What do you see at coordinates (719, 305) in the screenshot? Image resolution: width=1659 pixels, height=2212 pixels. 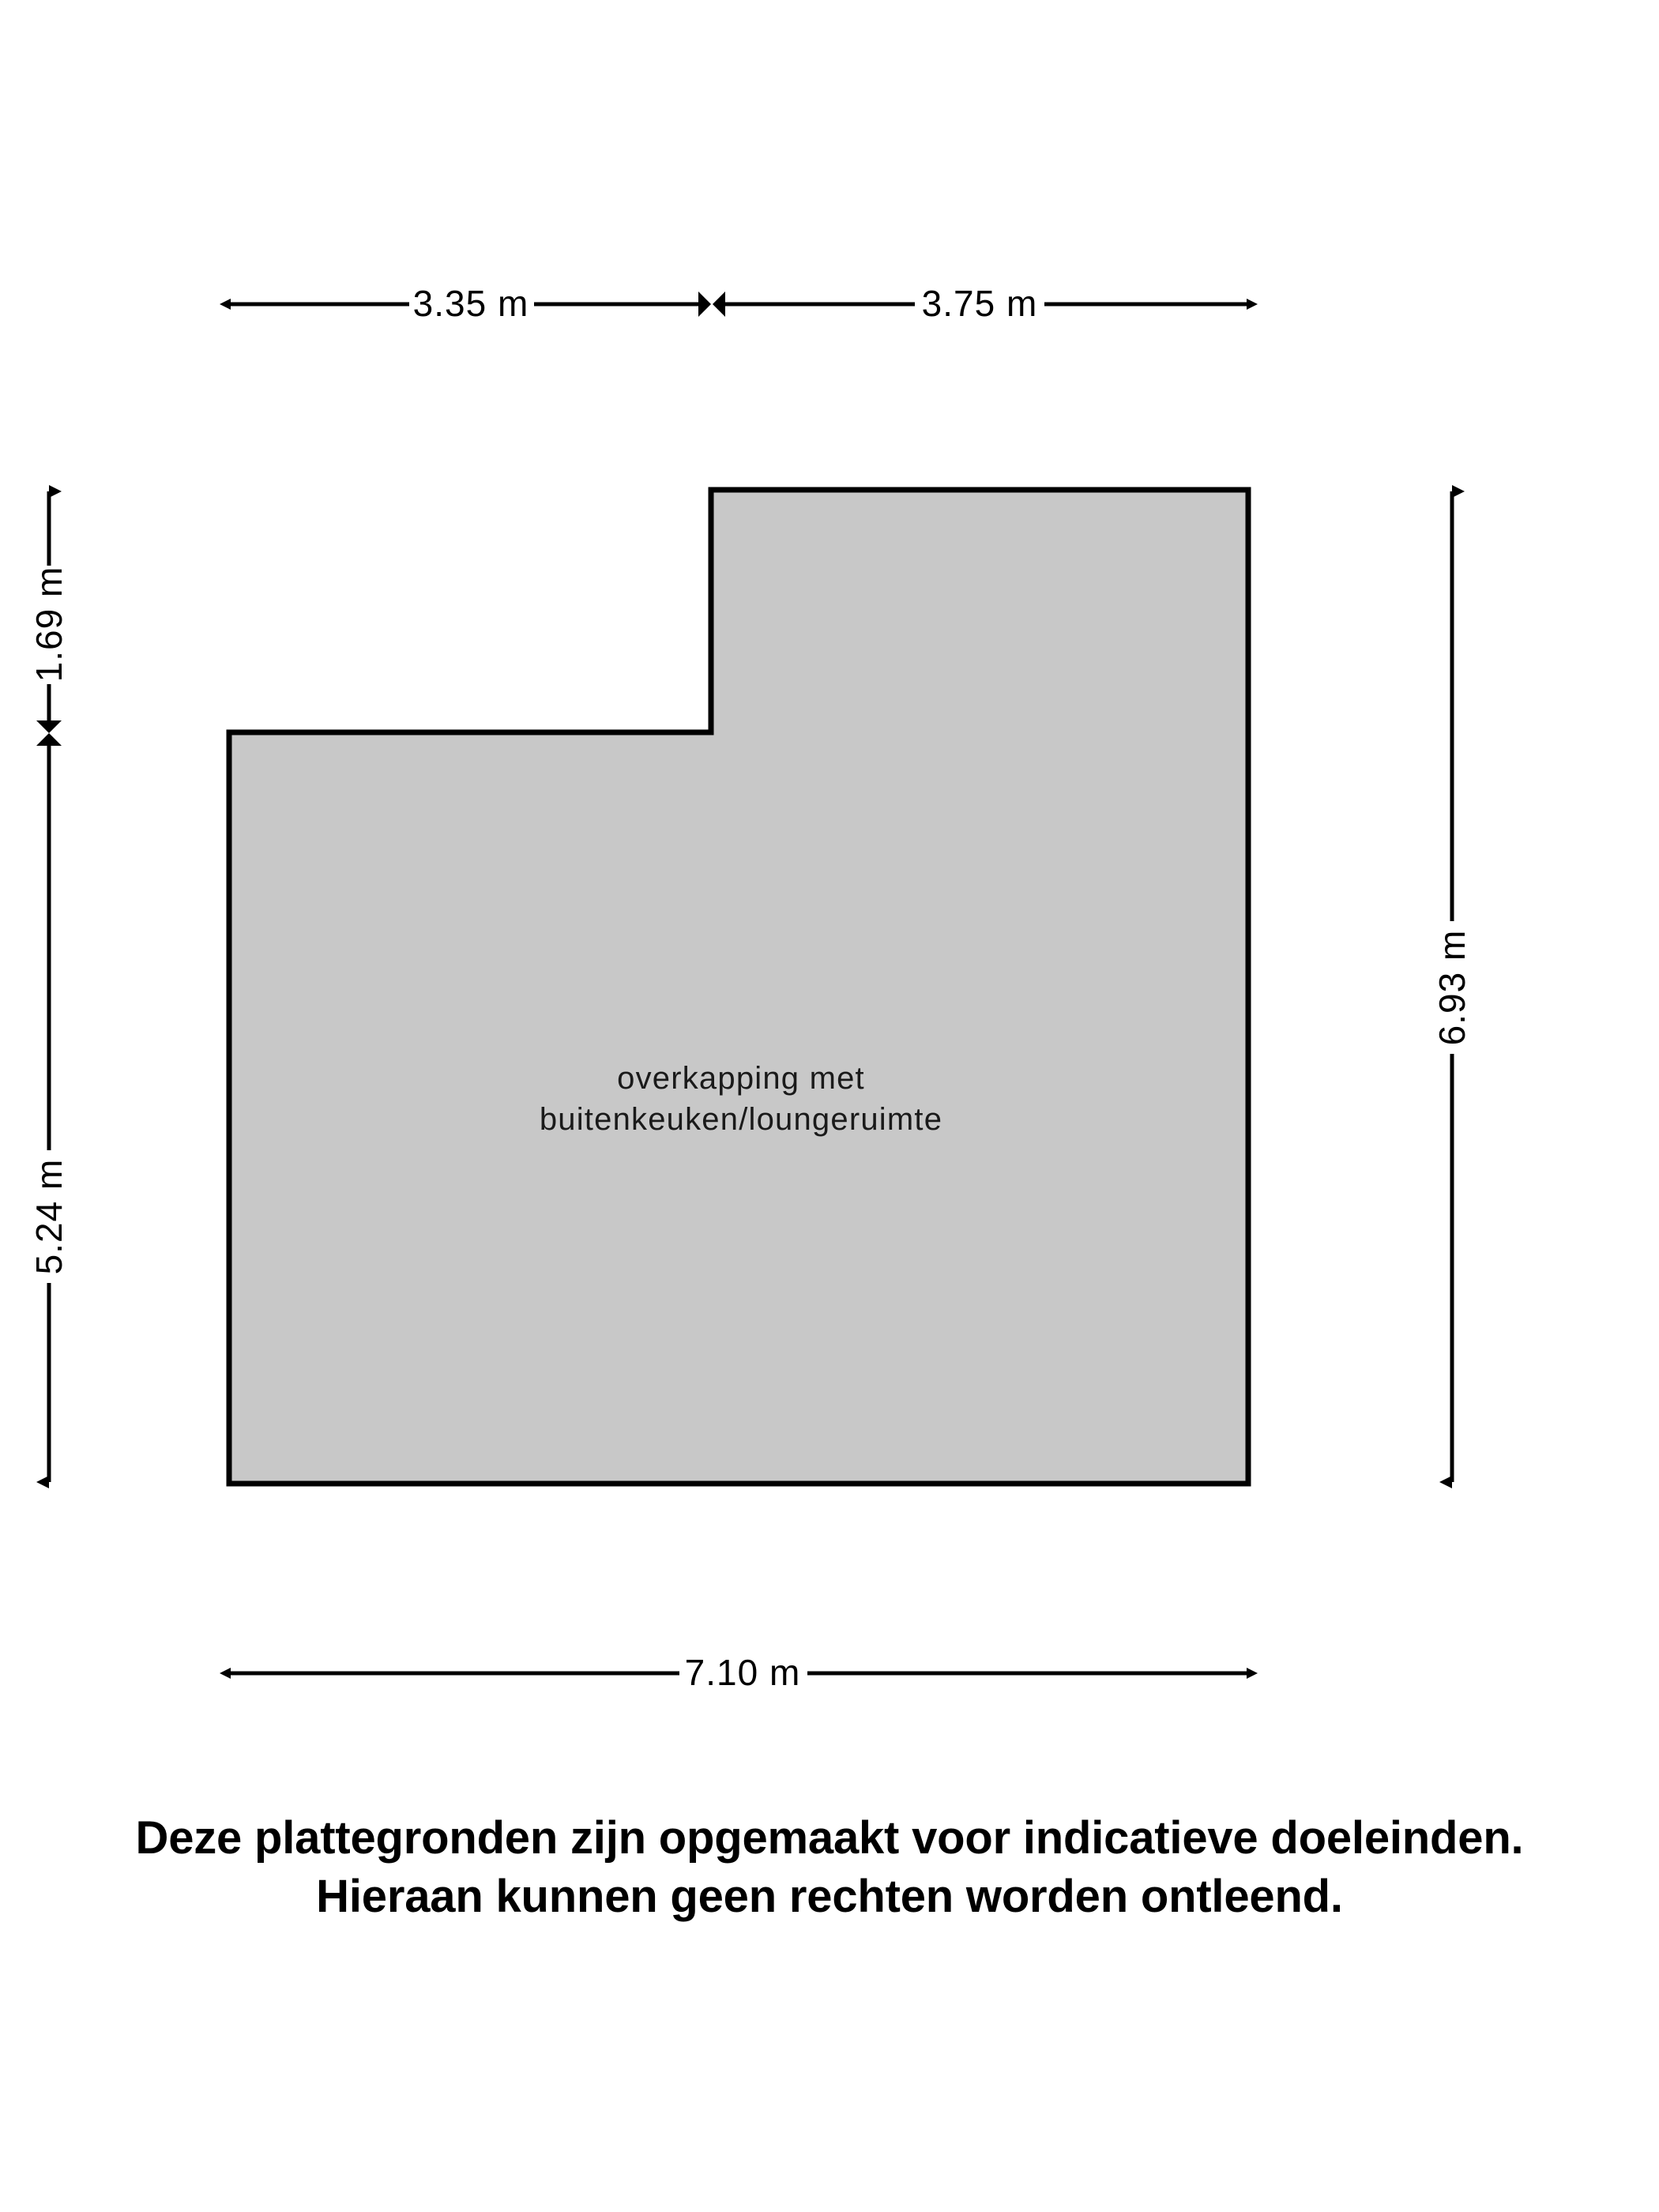 I see `dimension-tick-mid-right` at bounding box center [719, 305].